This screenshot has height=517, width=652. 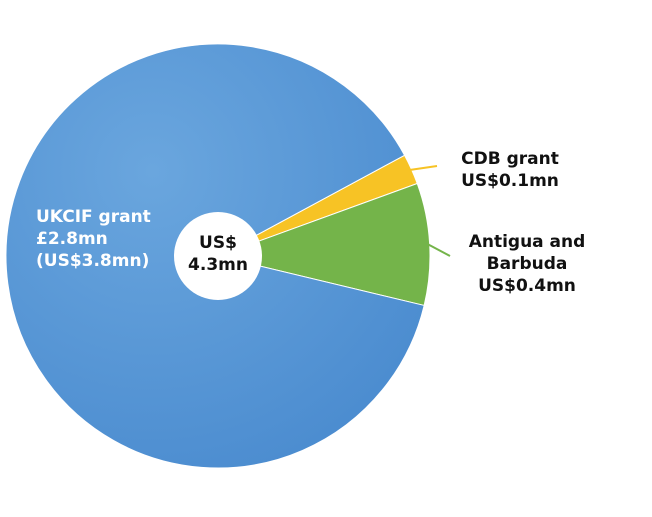 I want to click on center-circle, so click(x=218, y=256).